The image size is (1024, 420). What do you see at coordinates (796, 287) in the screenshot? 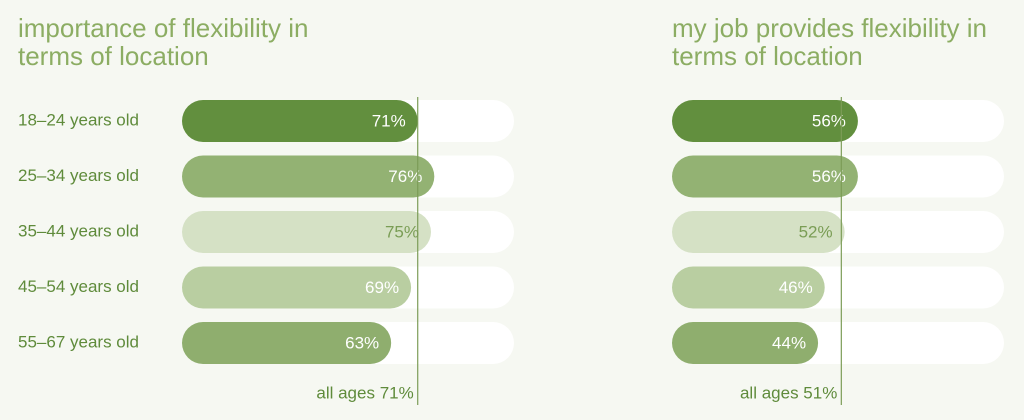
I see `value-label: 46%` at bounding box center [796, 287].